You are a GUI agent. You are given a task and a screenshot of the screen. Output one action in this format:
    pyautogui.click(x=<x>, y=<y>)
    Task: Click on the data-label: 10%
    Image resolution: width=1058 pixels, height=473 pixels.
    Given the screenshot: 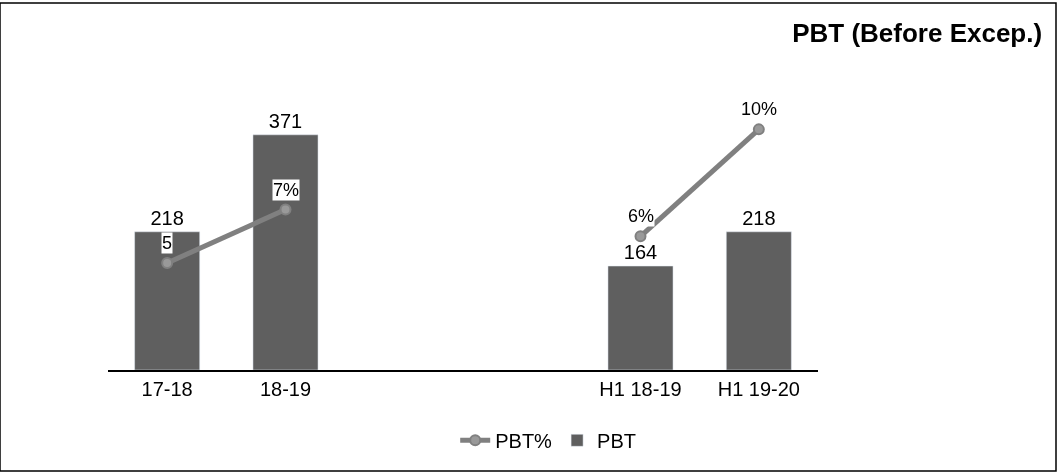 What is the action you would take?
    pyautogui.click(x=759, y=109)
    